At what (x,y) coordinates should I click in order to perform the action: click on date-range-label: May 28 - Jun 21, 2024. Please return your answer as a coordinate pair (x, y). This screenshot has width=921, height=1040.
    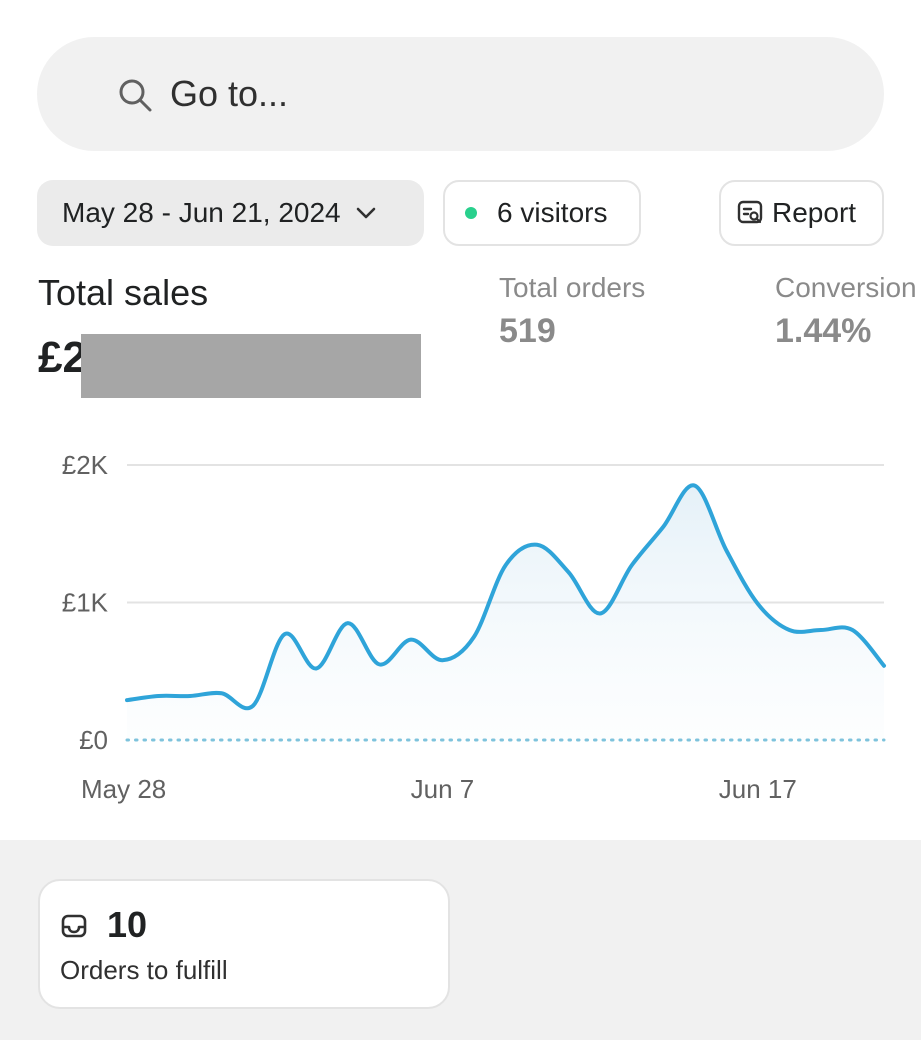
    Looking at the image, I should click on (201, 212).